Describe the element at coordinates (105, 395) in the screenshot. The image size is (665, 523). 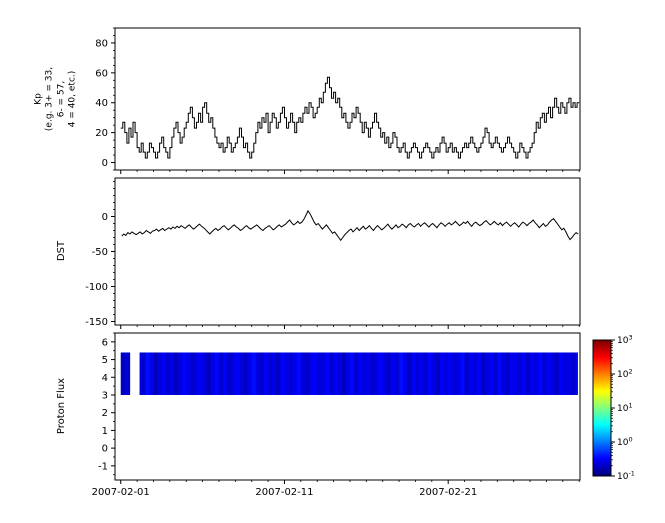
I see `proton-ytick-label: 3` at that location.